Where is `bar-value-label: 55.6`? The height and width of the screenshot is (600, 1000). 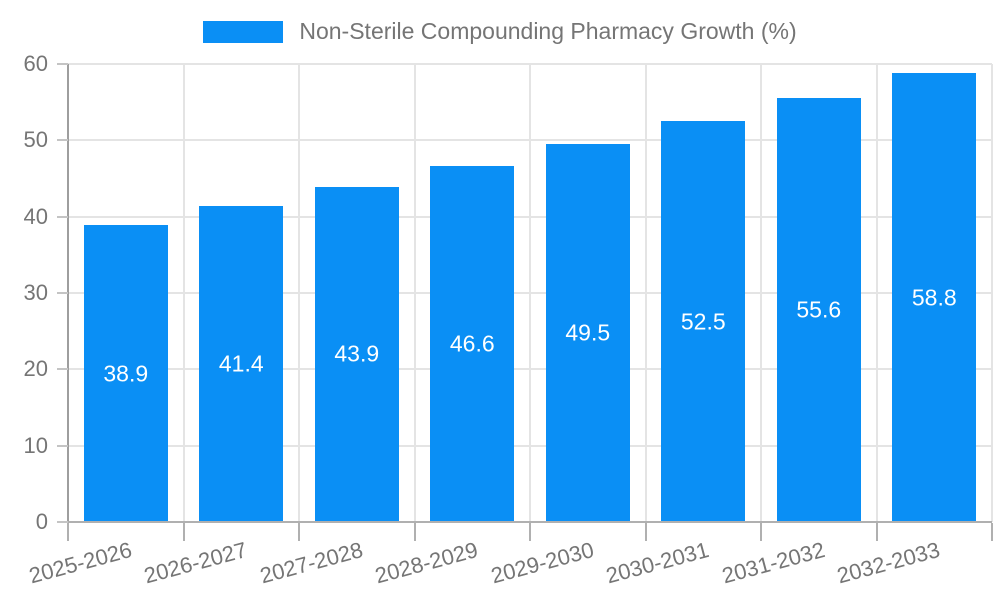
bar-value-label: 55.6 is located at coordinates (819, 309).